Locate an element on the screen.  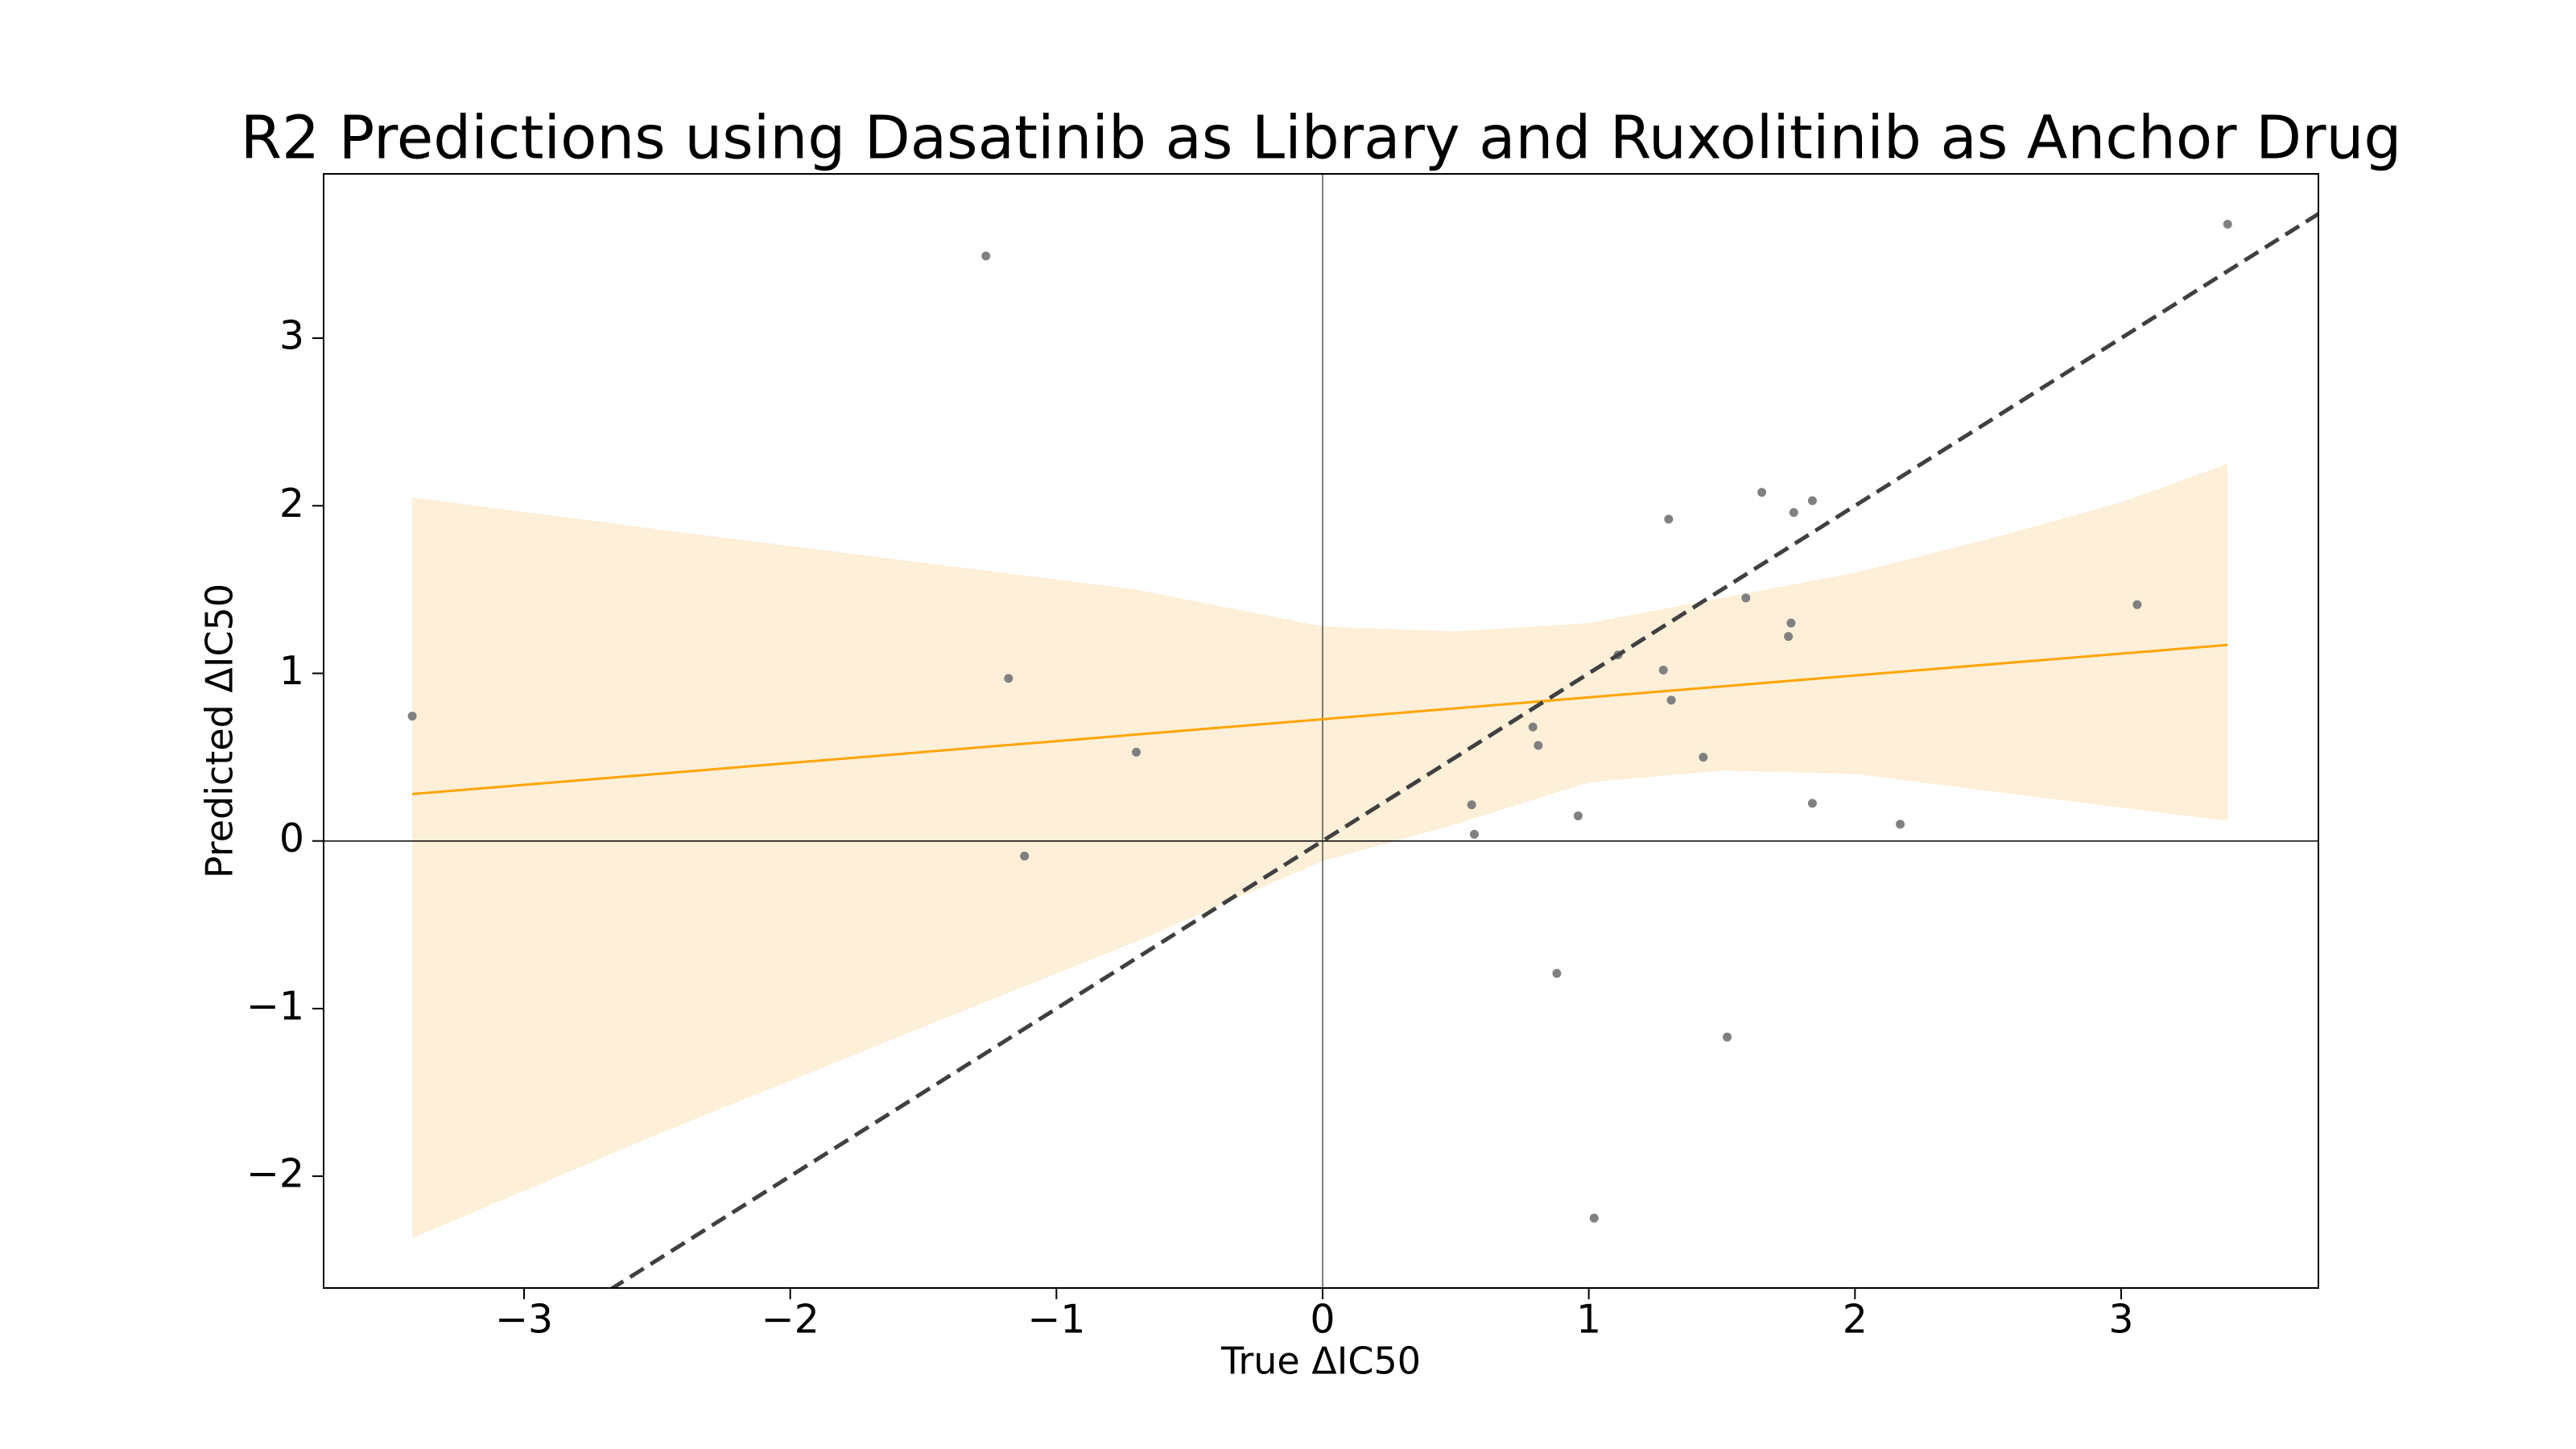
y-tick-label: 2 is located at coordinates (291, 504).